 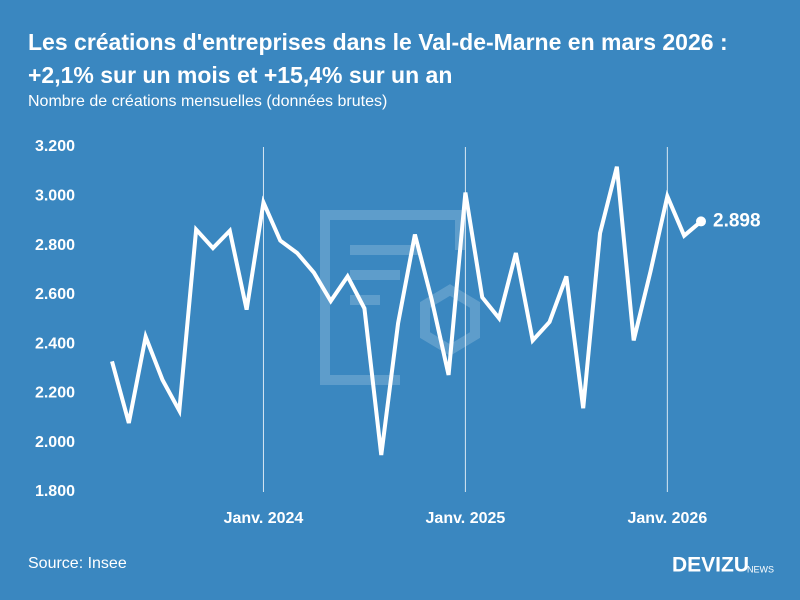 I want to click on source: Source: Insee, so click(x=77, y=563).